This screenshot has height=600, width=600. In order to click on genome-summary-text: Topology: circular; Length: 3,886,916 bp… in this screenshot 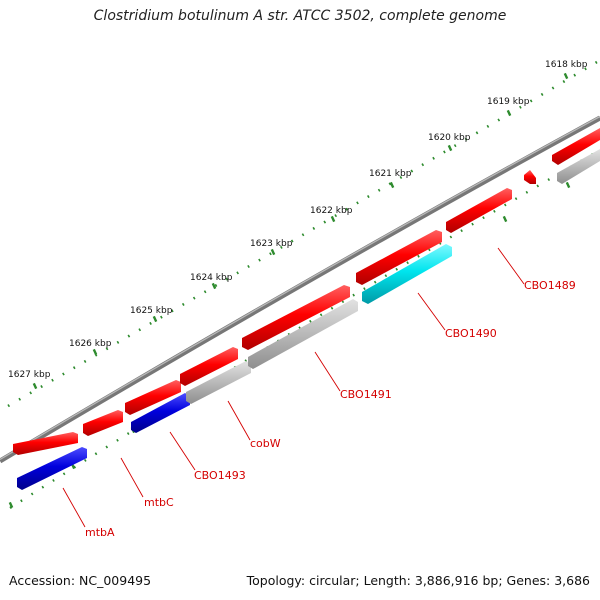, I will do `click(418, 580)`.